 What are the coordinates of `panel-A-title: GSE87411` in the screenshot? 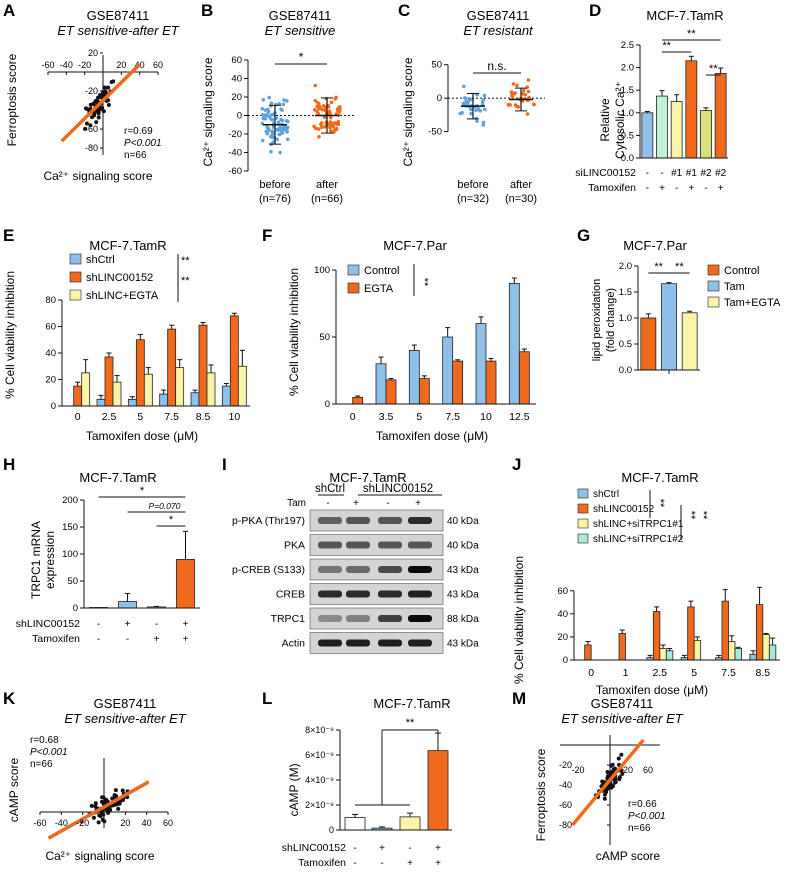 It's located at (118, 15).